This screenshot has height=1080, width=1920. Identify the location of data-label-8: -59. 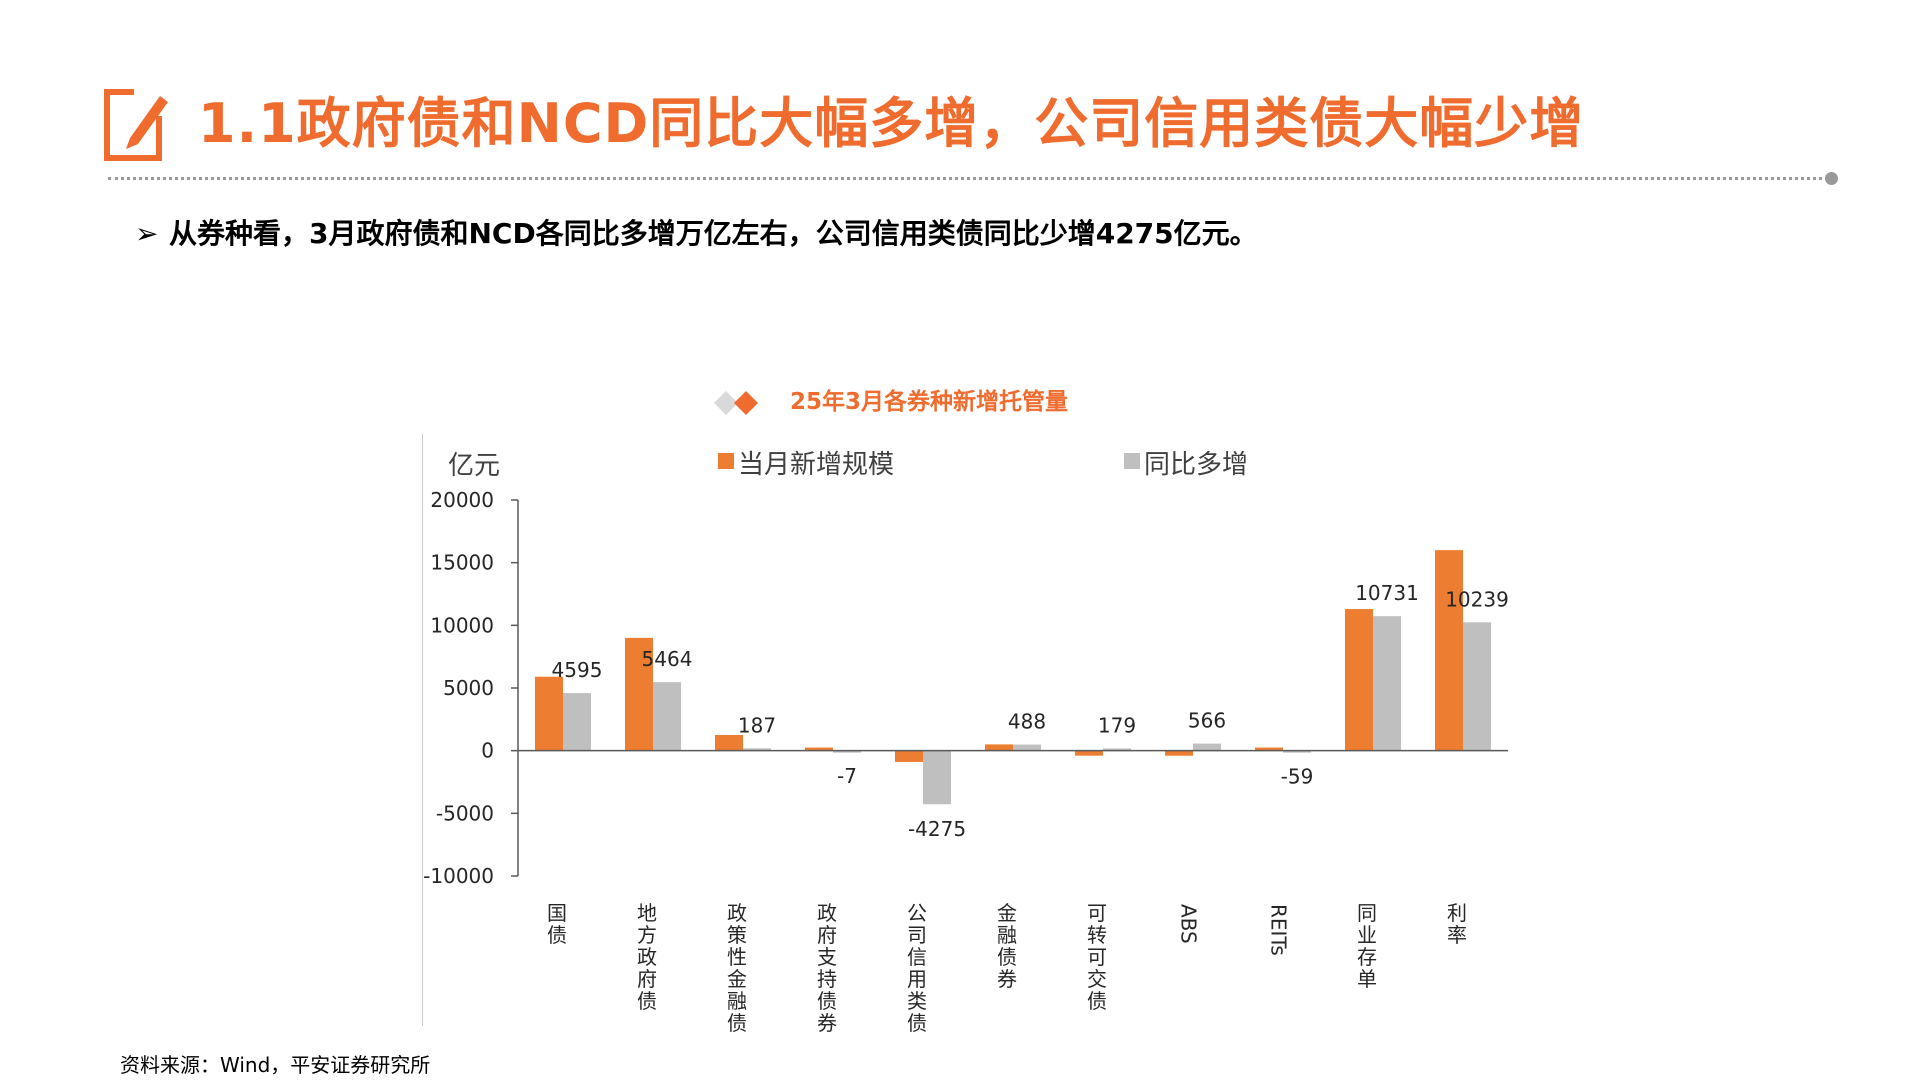
(1297, 776).